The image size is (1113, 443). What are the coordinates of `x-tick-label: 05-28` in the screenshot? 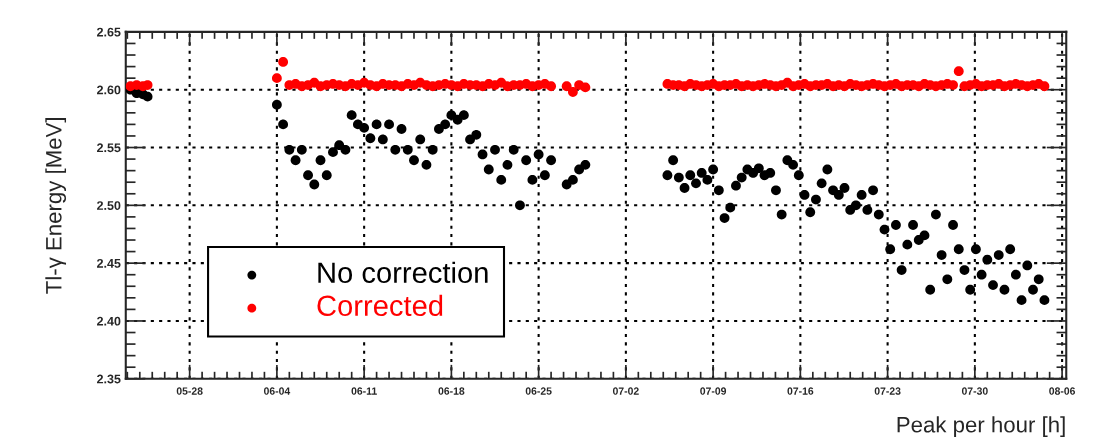 It's located at (189, 391).